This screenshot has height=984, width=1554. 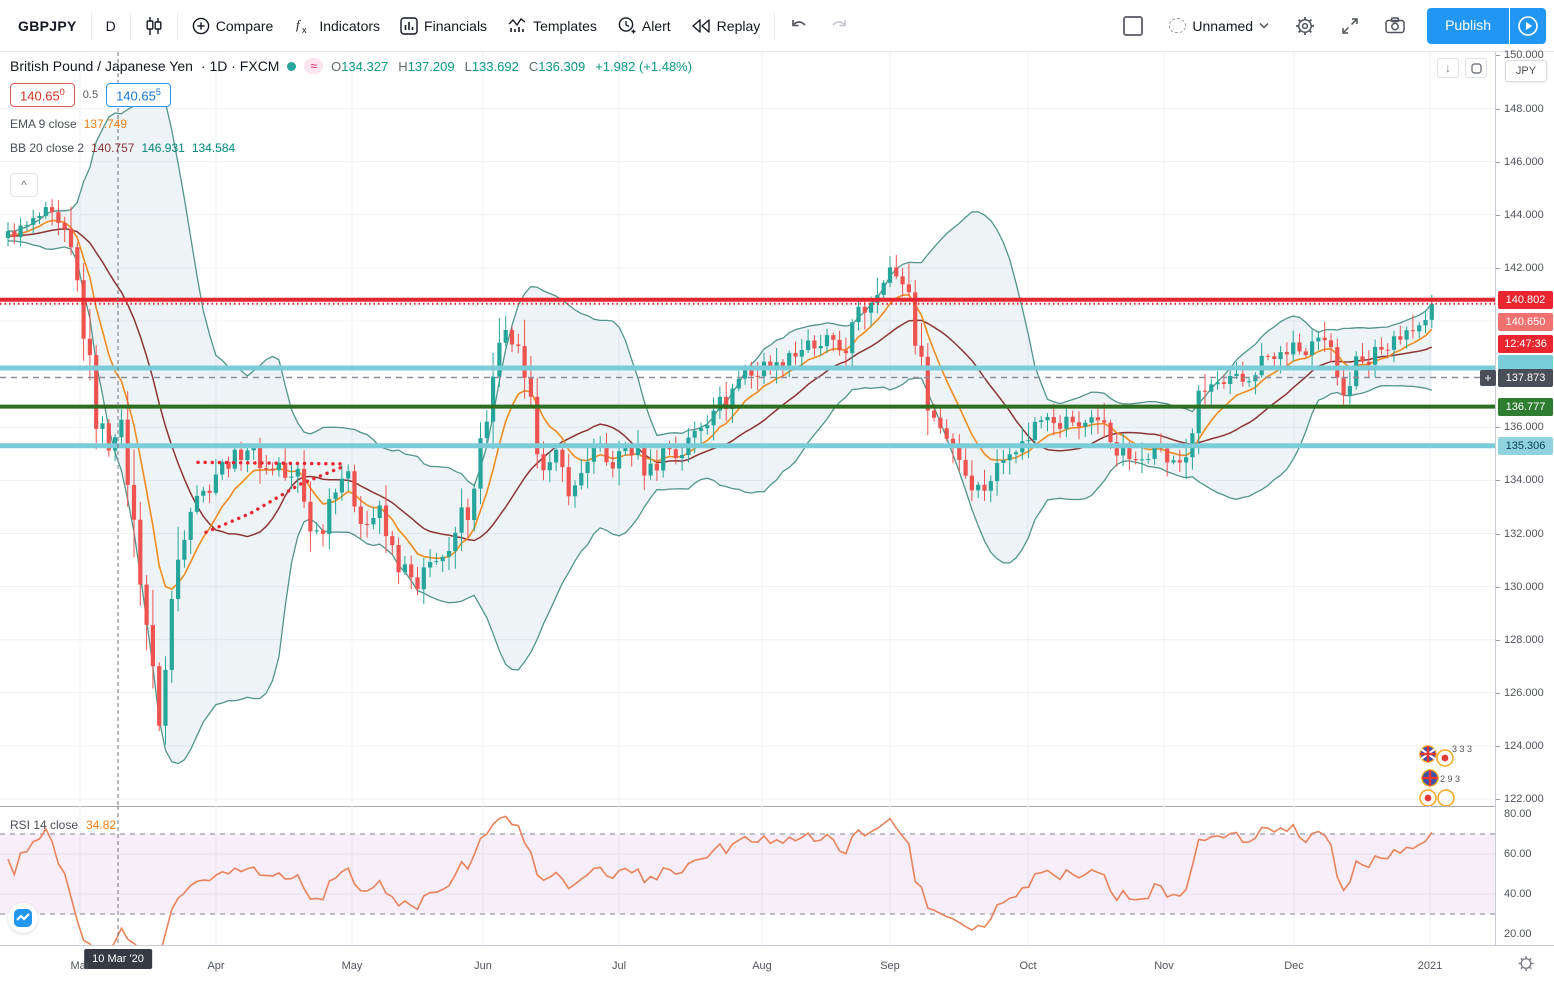 I want to click on price-tick-label: 122.000, so click(x=1524, y=799).